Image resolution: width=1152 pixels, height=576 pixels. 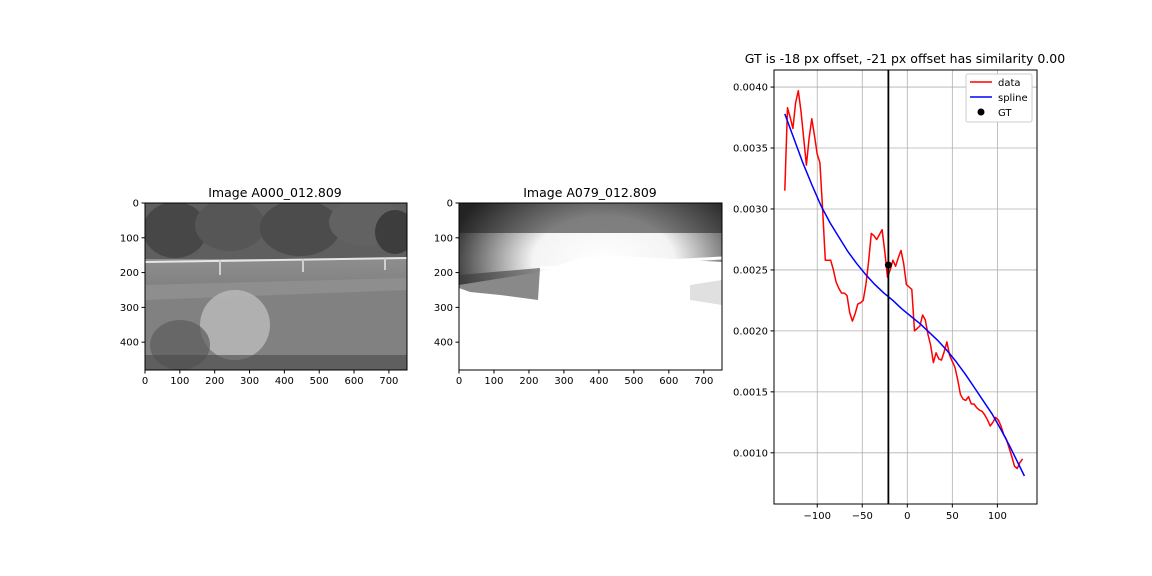 What do you see at coordinates (493, 381) in the screenshot?
I see `panel-2-xtick-label: 100` at bounding box center [493, 381].